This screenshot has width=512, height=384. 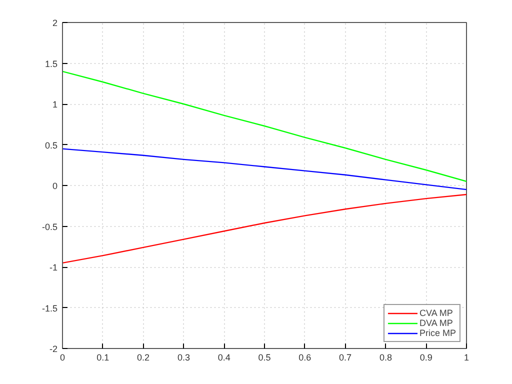 What do you see at coordinates (345, 357) in the screenshot?
I see `x-tick-label: 0.7` at bounding box center [345, 357].